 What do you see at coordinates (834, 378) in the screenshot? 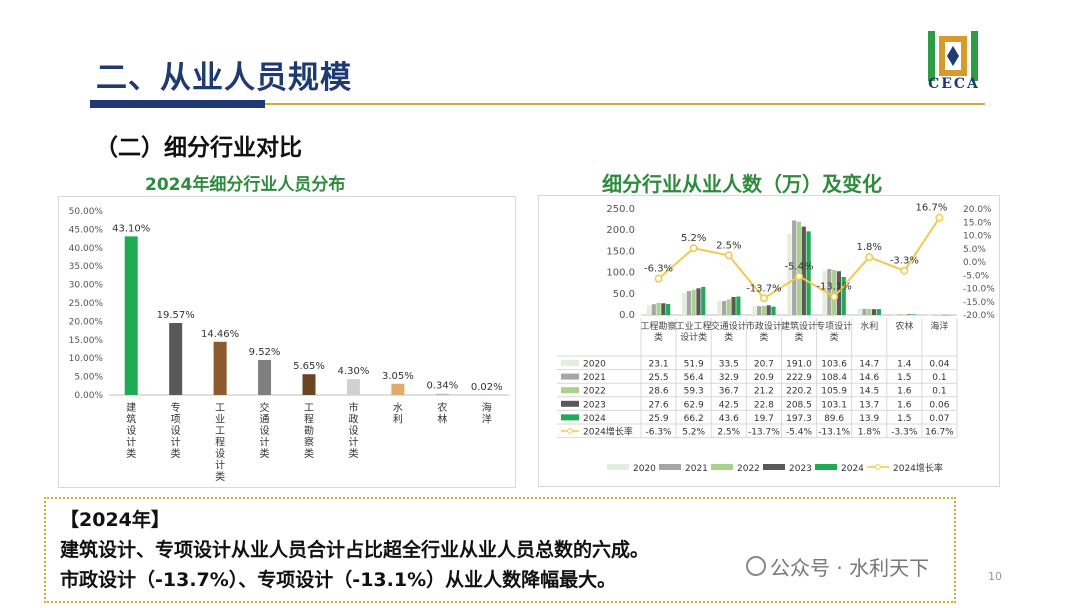
I see `table-cell: 108.4` at bounding box center [834, 378].